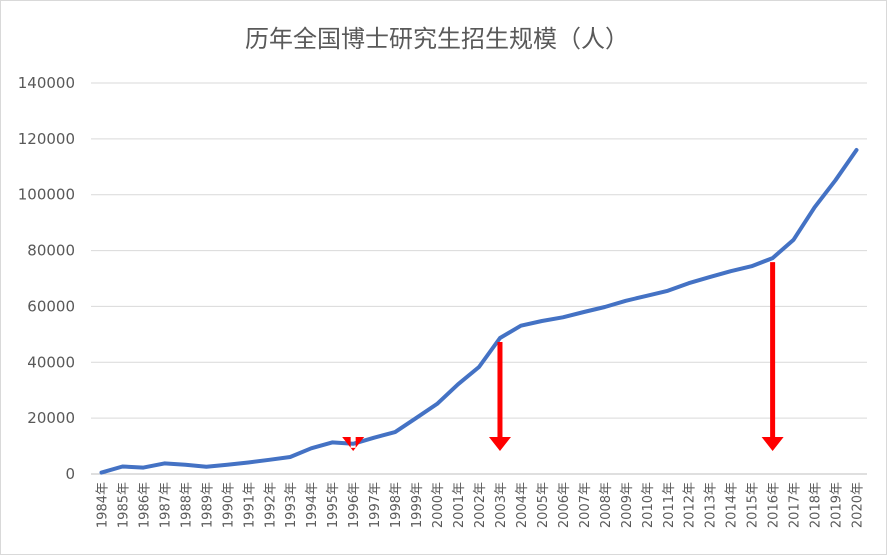 This screenshot has width=888, height=557. What do you see at coordinates (51, 362) in the screenshot?
I see `y-tick-label: 40000` at bounding box center [51, 362].